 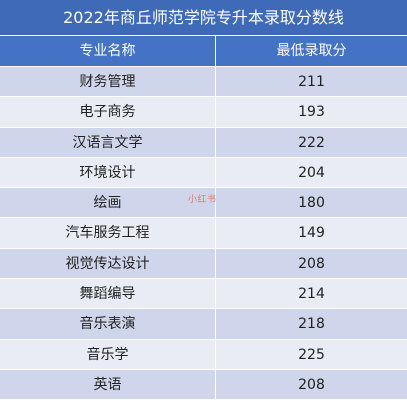 What do you see at coordinates (311, 172) in the screenshot?
I see `score-cell: 204` at bounding box center [311, 172].